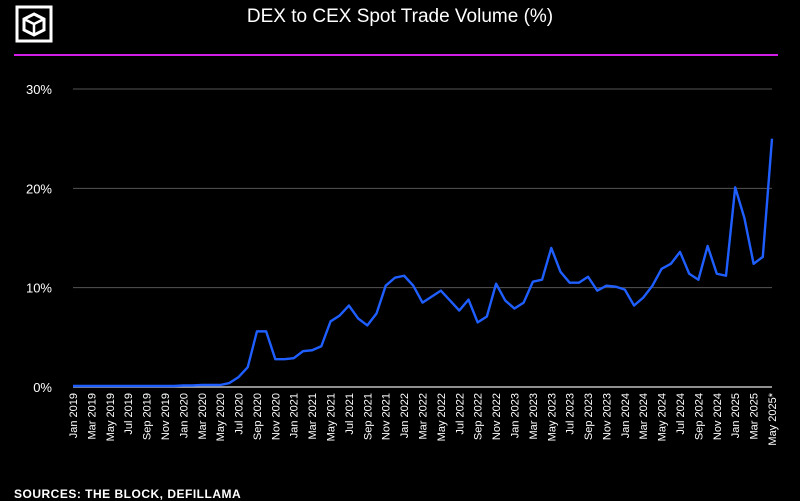 Image resolution: width=800 pixels, height=501 pixels. What do you see at coordinates (479, 416) in the screenshot?
I see `x-tick-label: Sep 2022` at bounding box center [479, 416].